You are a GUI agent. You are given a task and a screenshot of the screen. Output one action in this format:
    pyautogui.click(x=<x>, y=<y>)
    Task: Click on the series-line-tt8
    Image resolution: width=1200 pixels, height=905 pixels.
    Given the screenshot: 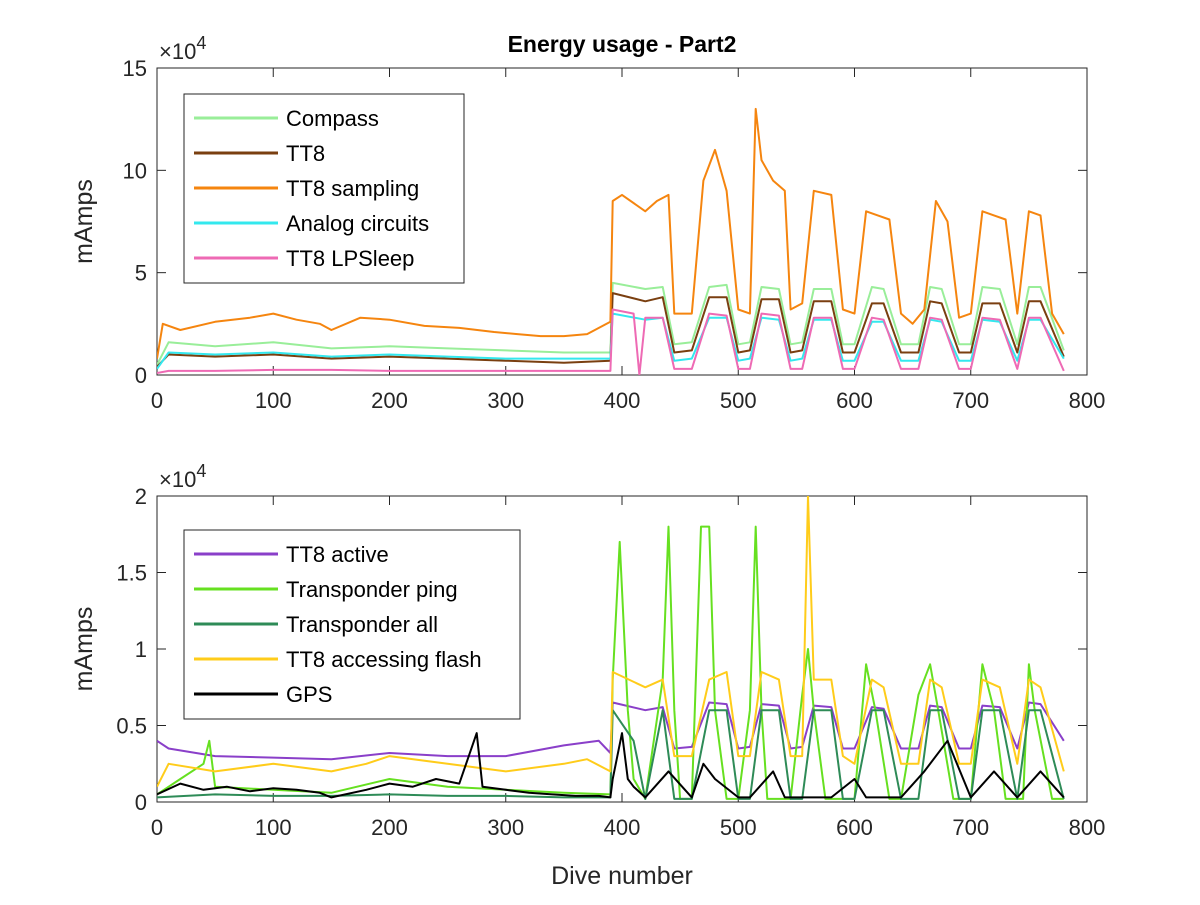 What is the action you would take?
    pyautogui.click(x=611, y=330)
    